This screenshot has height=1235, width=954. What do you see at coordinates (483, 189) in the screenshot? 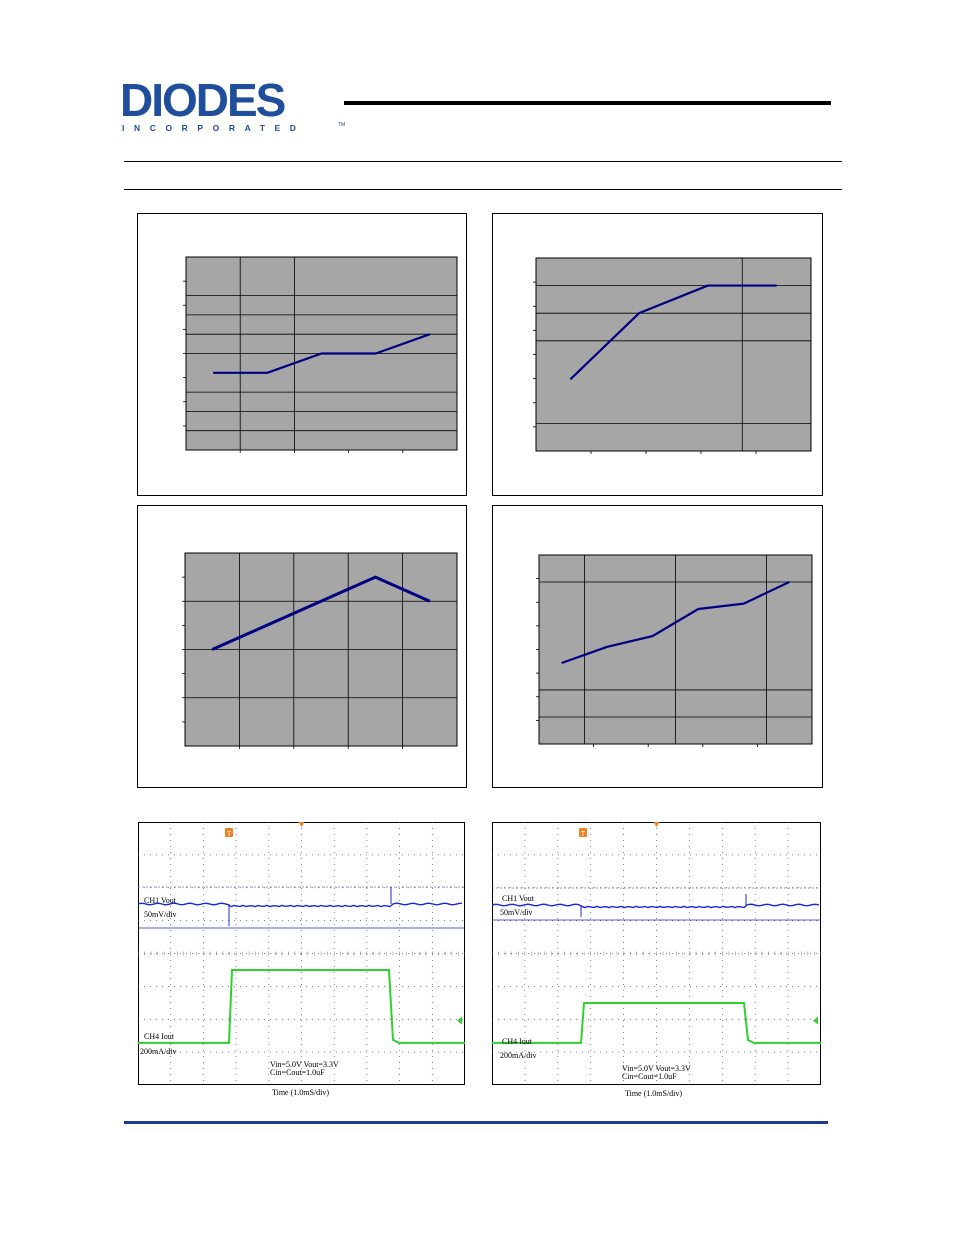
I see `section-rule-bottom` at bounding box center [483, 189].